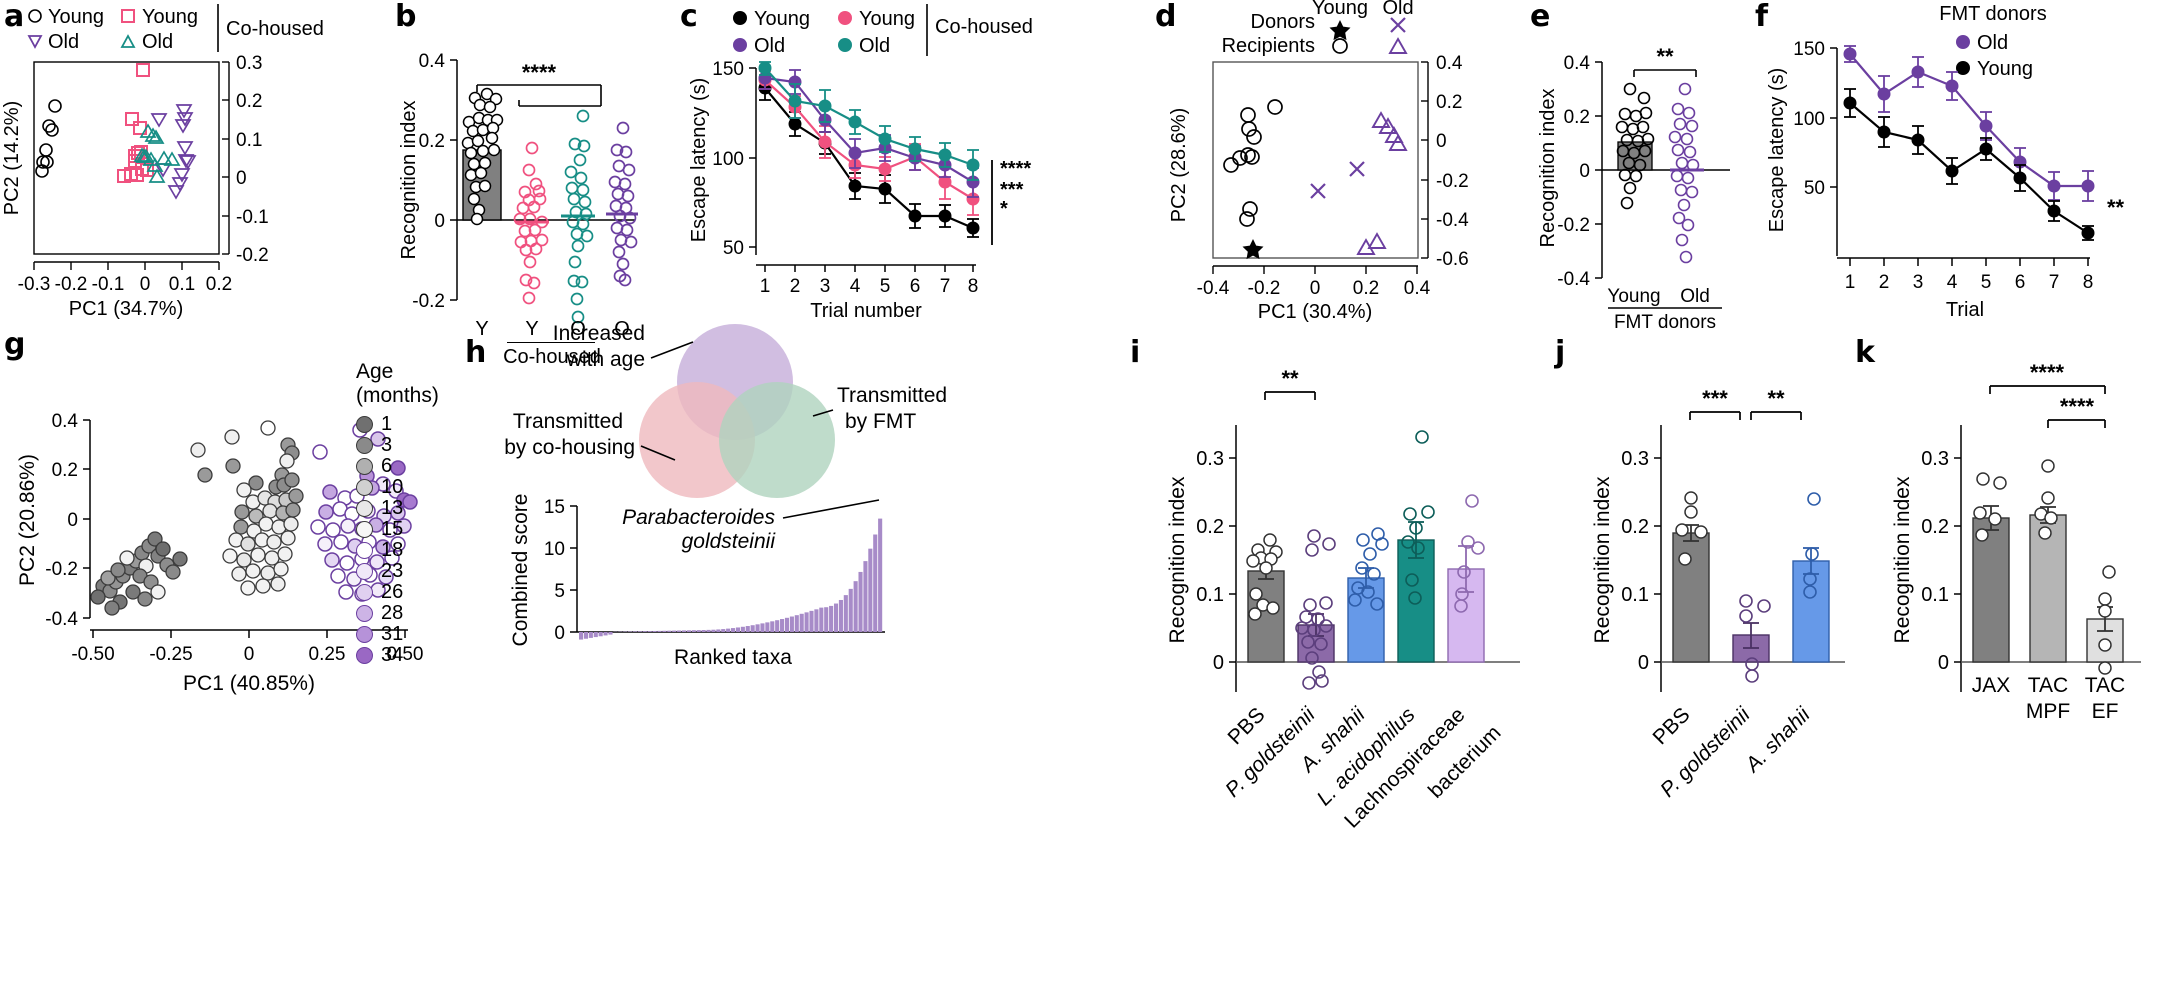  What do you see at coordinates (392, 508) in the screenshot?
I see `panel-g-legend-item-label: 13` at bounding box center [392, 508].